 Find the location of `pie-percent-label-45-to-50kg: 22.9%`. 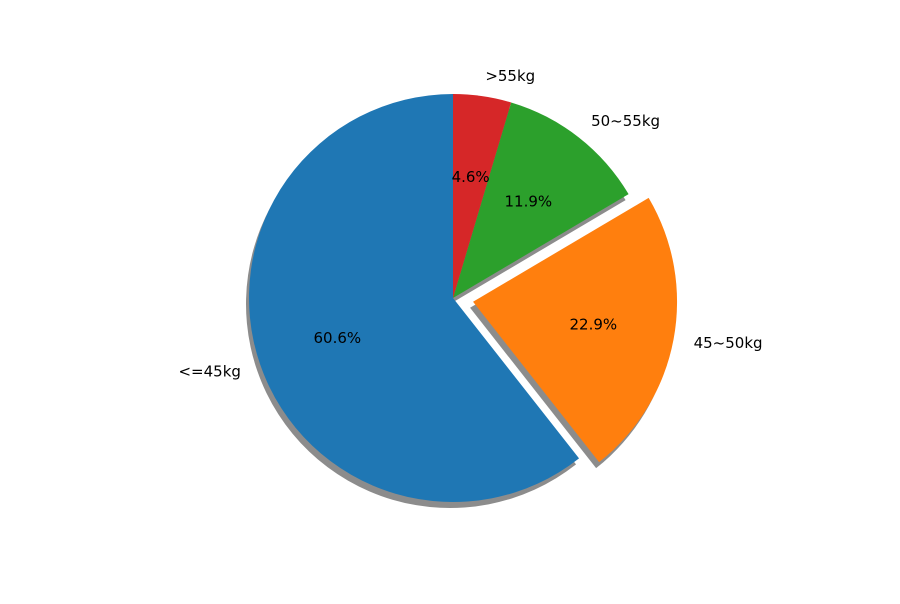

pie-percent-label-45-to-50kg: 22.9% is located at coordinates (594, 324).